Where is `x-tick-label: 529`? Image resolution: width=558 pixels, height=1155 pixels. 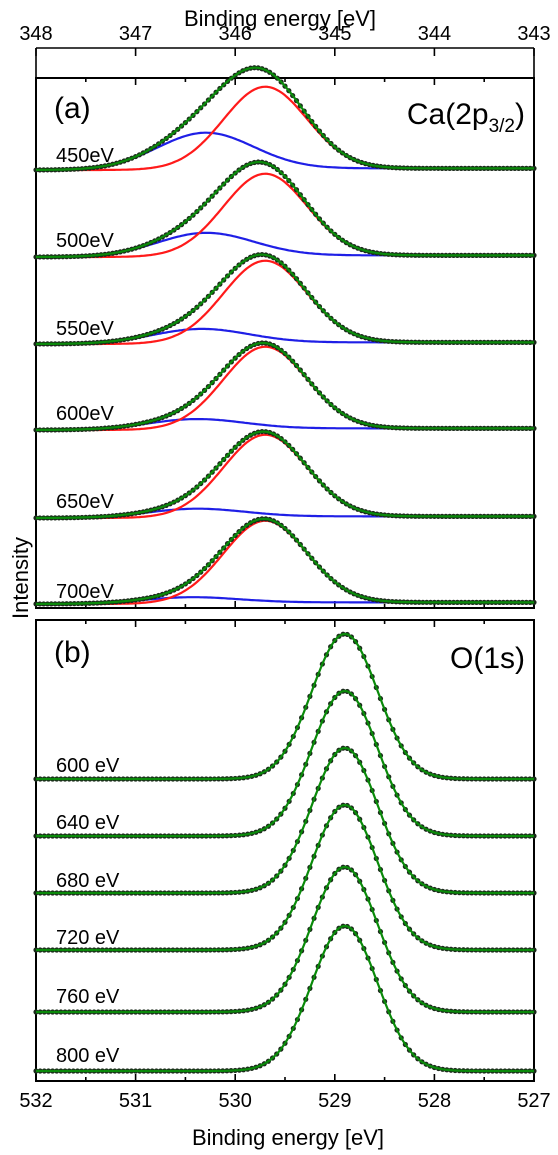
x-tick-label: 529 is located at coordinates (334, 1101).